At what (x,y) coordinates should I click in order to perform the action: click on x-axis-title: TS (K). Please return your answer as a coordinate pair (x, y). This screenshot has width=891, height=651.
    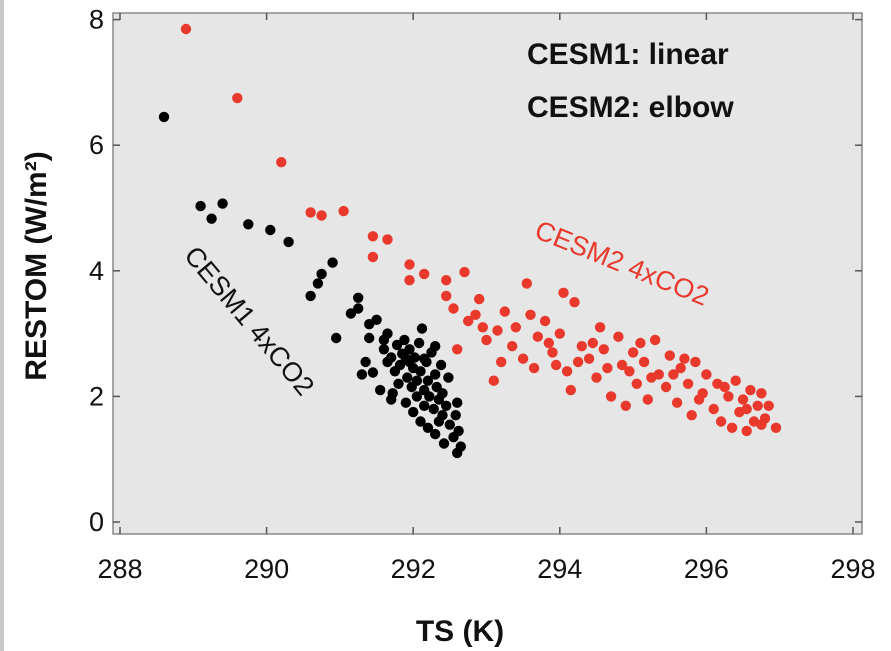
    Looking at the image, I should click on (460, 631).